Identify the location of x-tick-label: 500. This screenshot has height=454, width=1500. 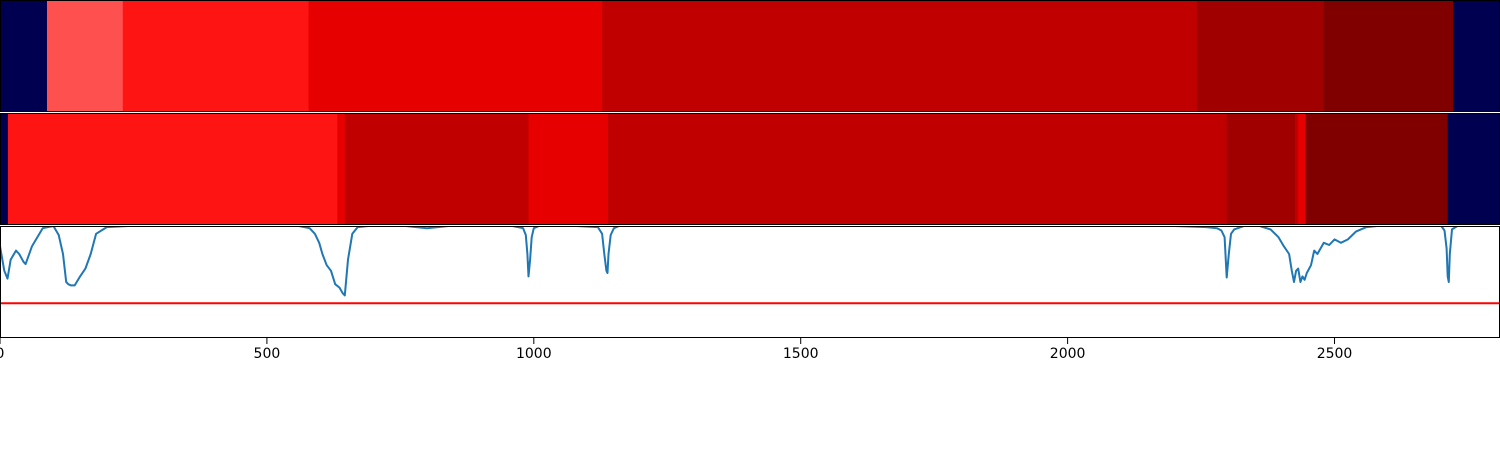
(267, 354).